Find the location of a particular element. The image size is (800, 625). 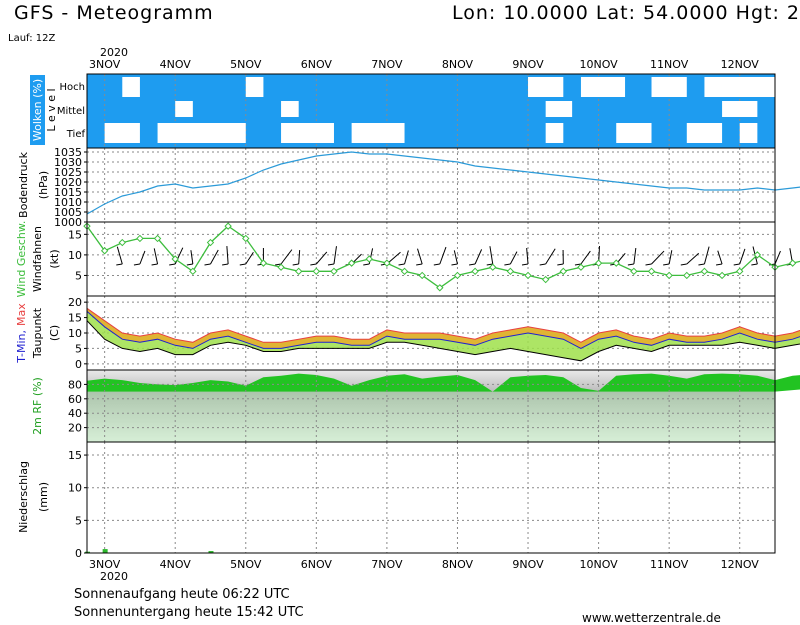

humidity-lower-tint is located at coordinates (431, 416).